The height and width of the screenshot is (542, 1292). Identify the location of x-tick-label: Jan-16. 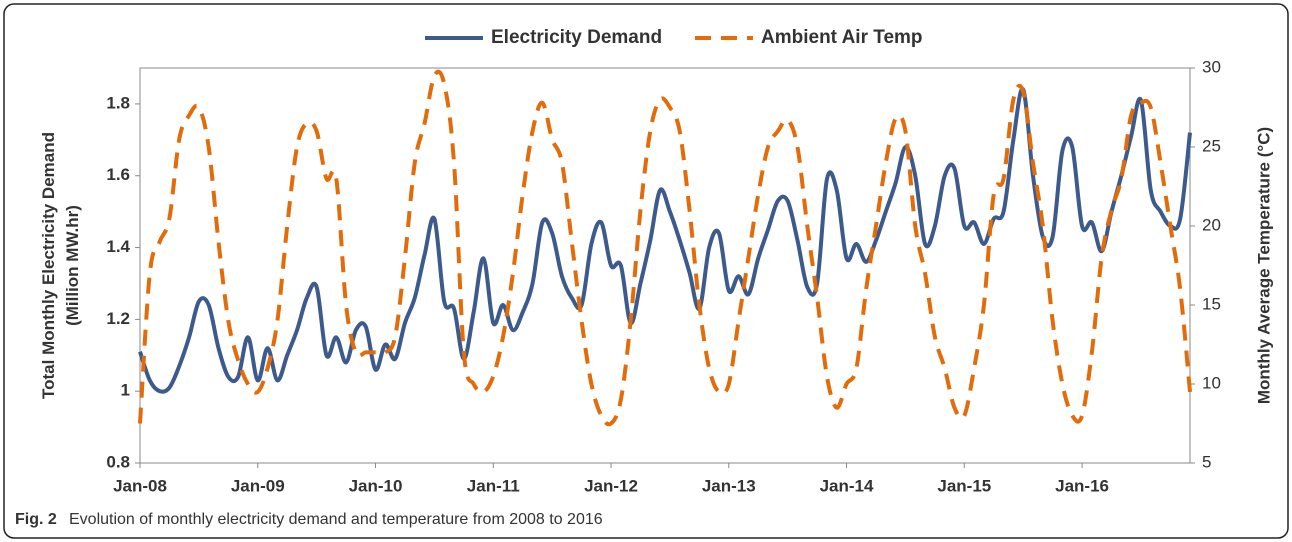
(1082, 485).